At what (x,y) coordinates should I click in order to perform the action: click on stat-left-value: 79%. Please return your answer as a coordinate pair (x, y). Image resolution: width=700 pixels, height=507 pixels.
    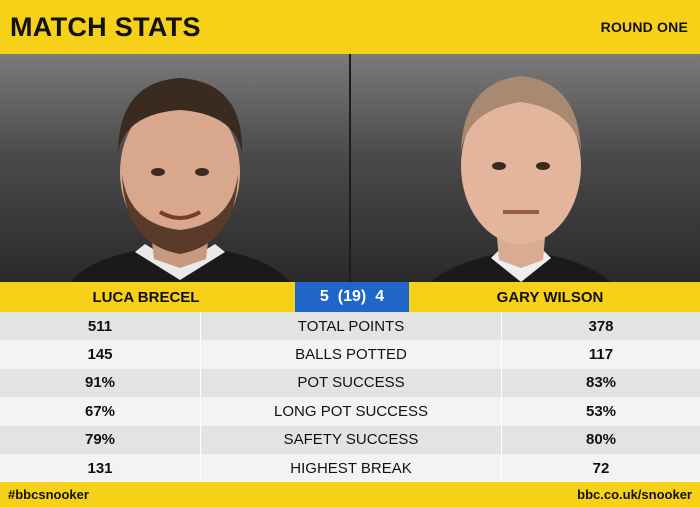
    Looking at the image, I should click on (100, 440).